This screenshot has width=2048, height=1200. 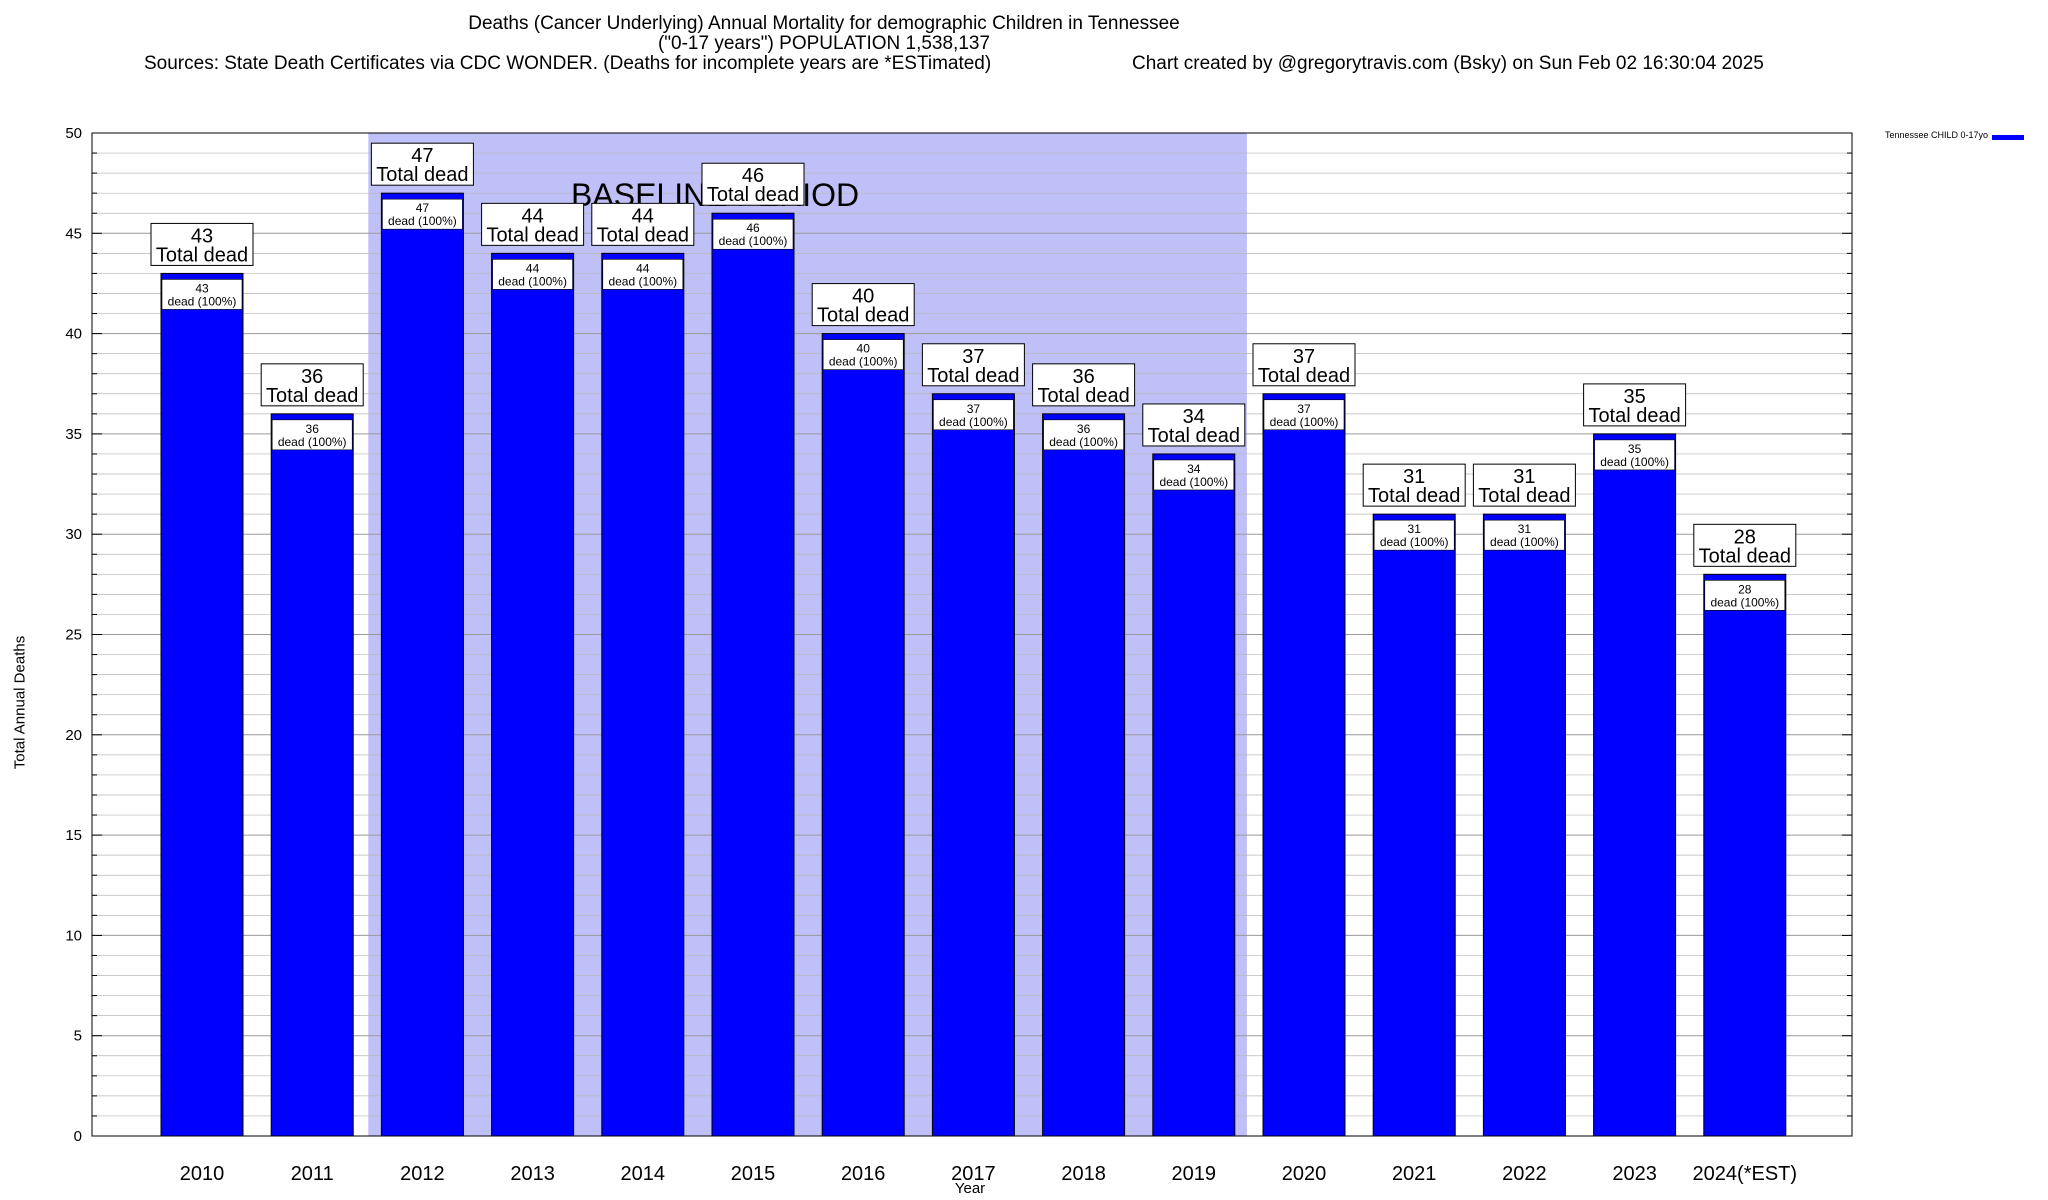 I want to click on inner-value-label: 40, so click(x=864, y=349).